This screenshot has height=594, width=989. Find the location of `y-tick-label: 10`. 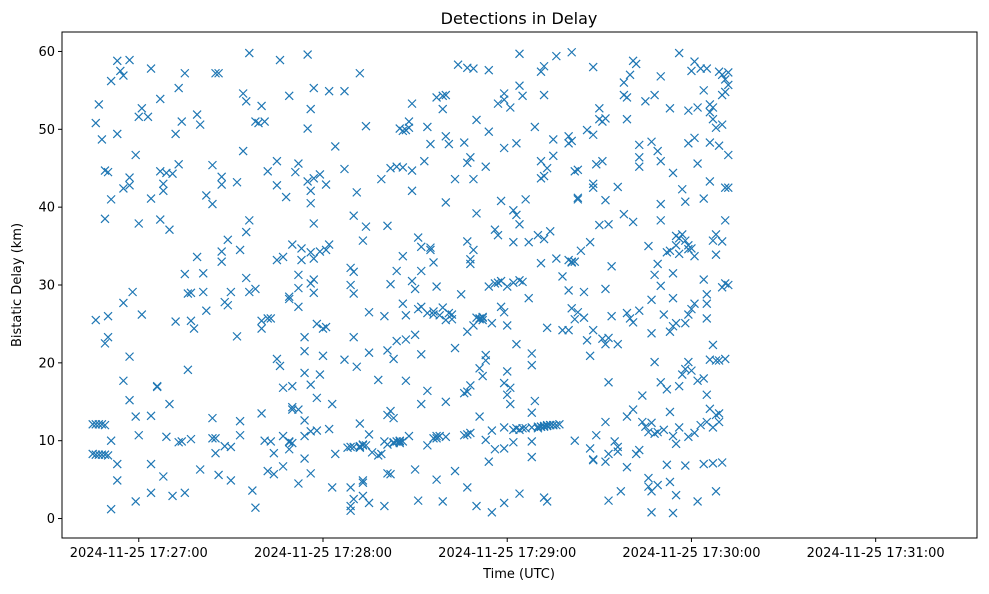

y-tick-label: 10 is located at coordinates (46, 441).